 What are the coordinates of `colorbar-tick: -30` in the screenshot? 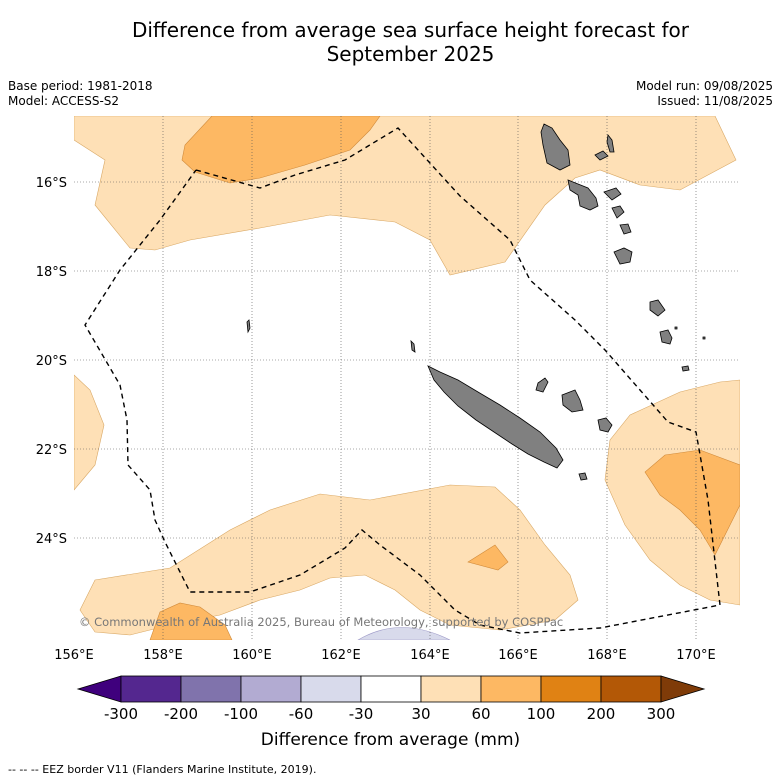 It's located at (361, 714).